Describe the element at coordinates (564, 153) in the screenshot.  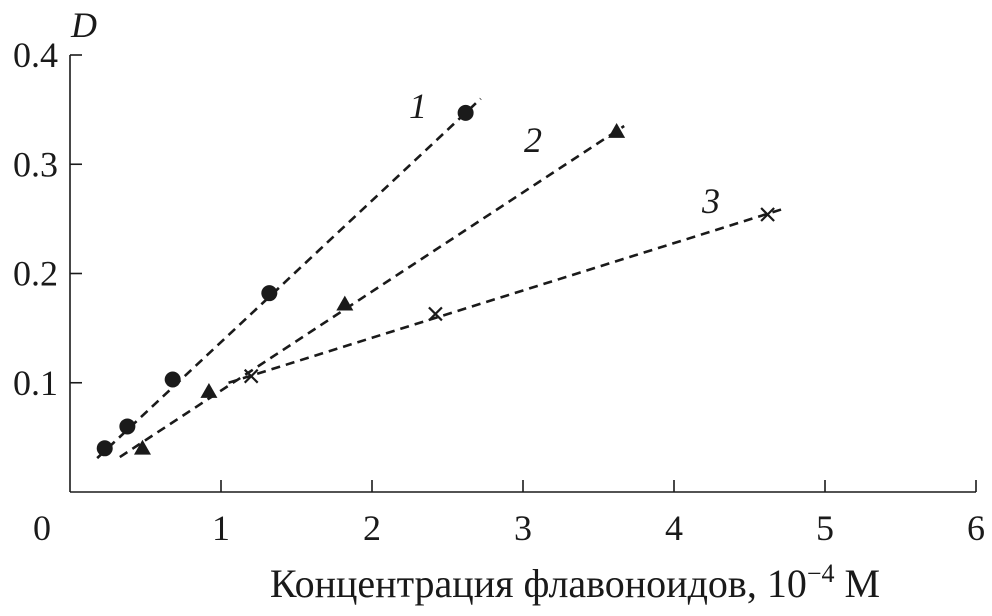
I see `series-labels: 1 2 3` at that location.